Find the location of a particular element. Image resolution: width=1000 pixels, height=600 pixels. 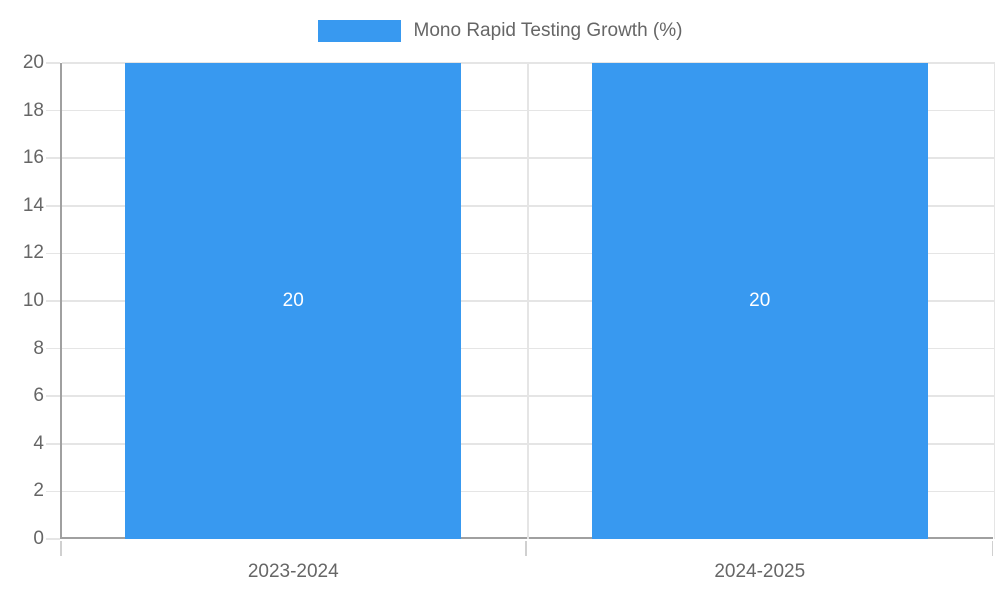

y-tick-label: 16 is located at coordinates (33, 158).